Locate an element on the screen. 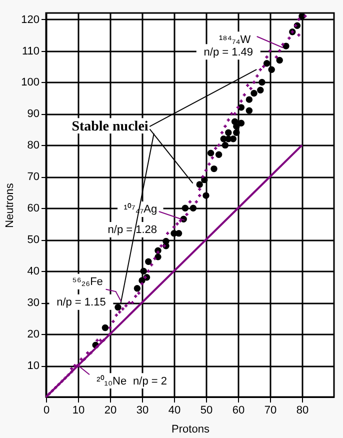 The width and height of the screenshot is (343, 438). x-tick-label: 60 is located at coordinates (238, 410).